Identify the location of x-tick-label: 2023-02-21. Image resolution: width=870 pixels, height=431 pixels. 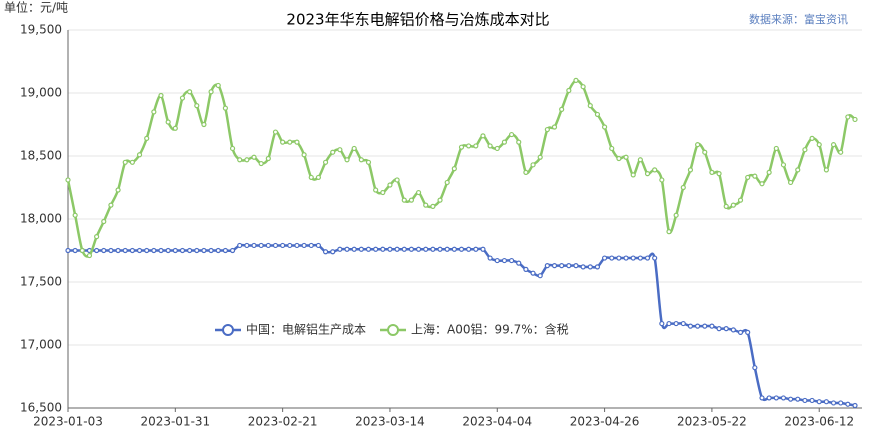
(283, 422).